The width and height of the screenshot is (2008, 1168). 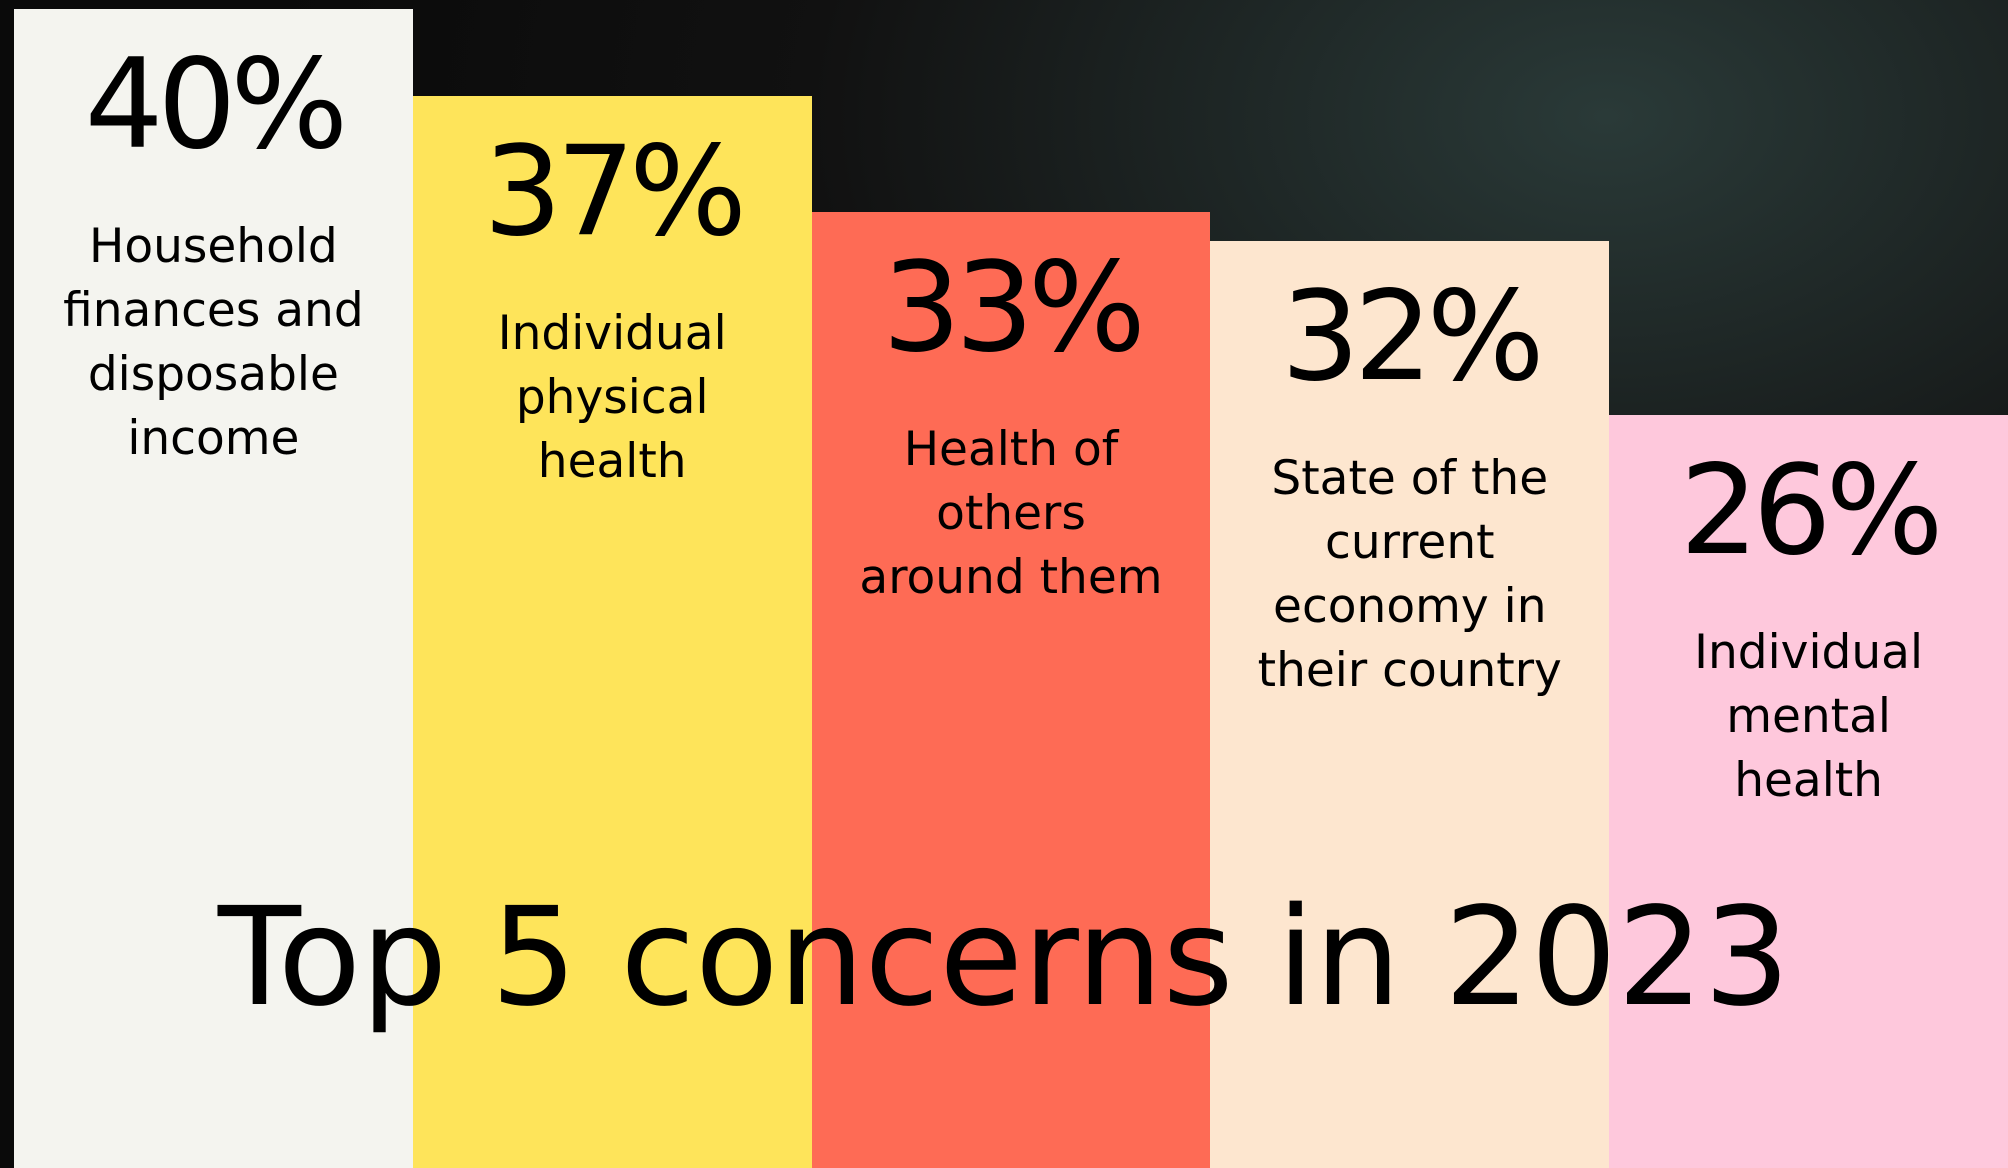 What do you see at coordinates (1809, 716) in the screenshot?
I see `category-label: Individual mental health` at bounding box center [1809, 716].